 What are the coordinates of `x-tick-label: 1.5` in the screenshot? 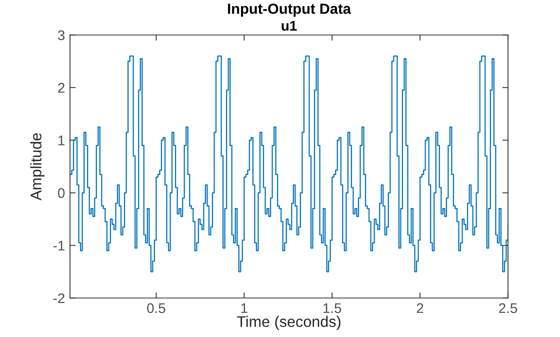 It's located at (333, 308).